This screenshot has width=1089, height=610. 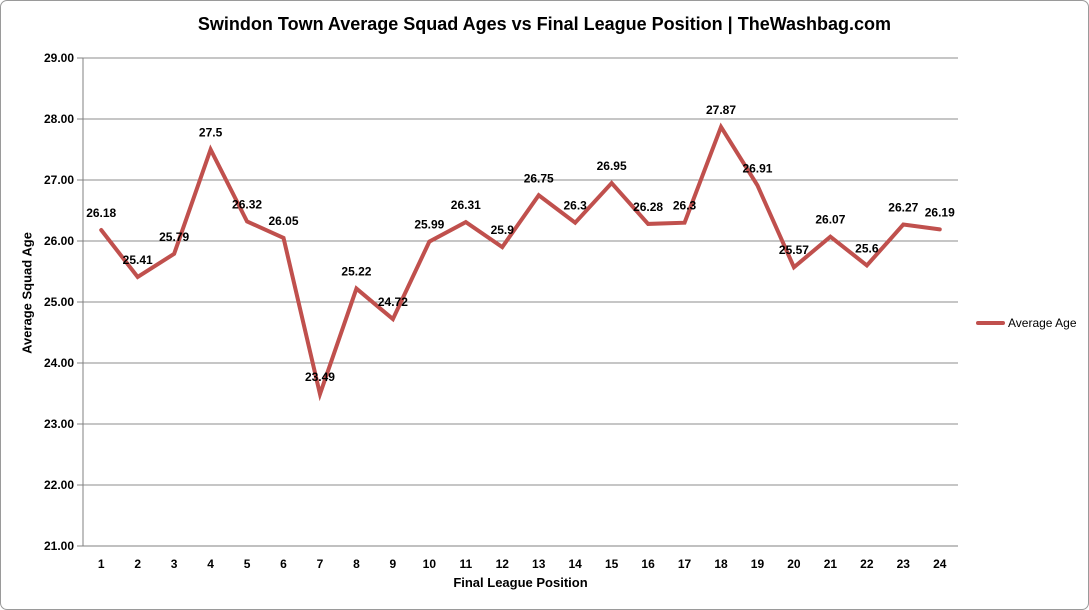 What do you see at coordinates (393, 302) in the screenshot?
I see `data-label: 24.72` at bounding box center [393, 302].